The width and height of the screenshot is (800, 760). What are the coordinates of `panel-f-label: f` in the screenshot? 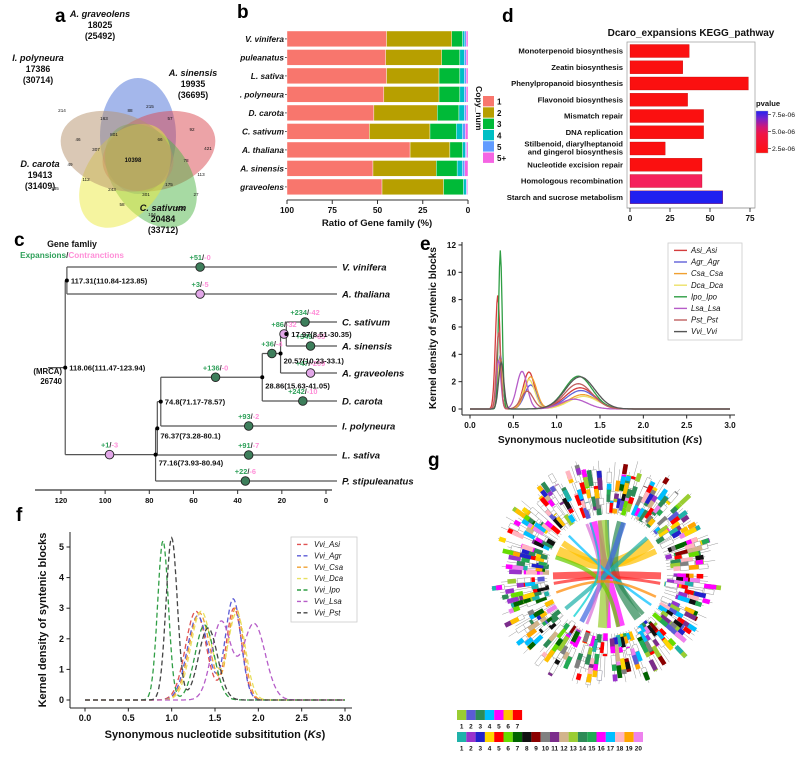 It's located at (19, 515).